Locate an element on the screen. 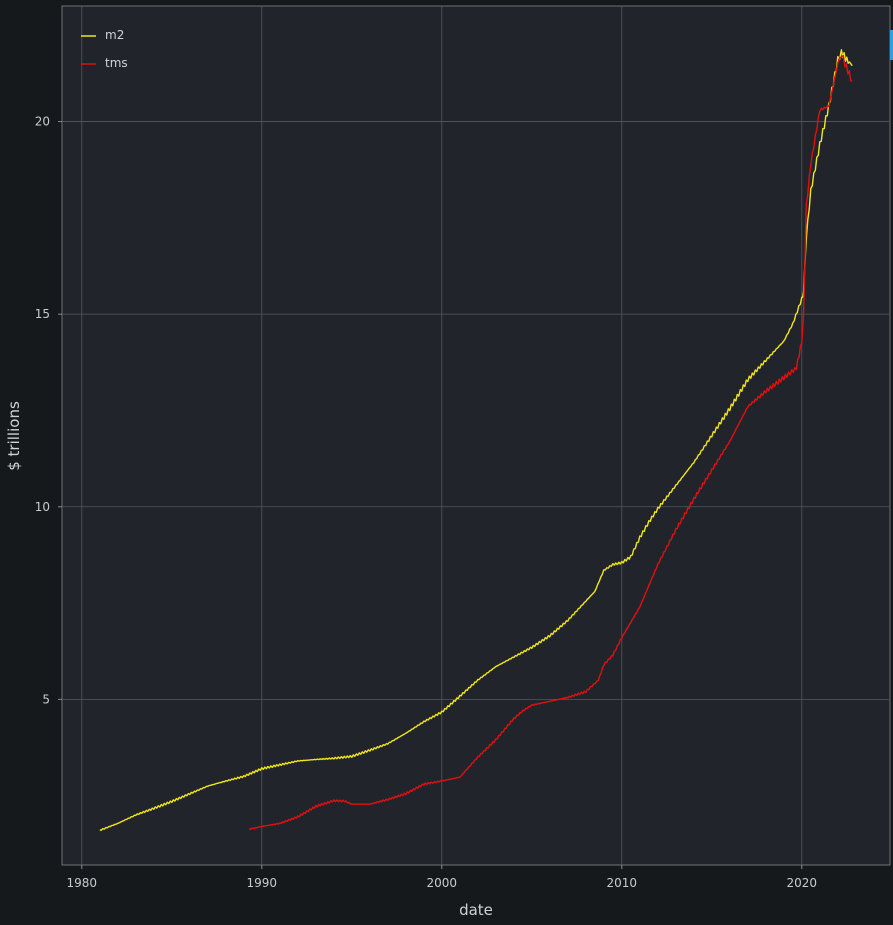 The width and height of the screenshot is (893, 925). y-tick-label-5: 5 is located at coordinates (46, 699).